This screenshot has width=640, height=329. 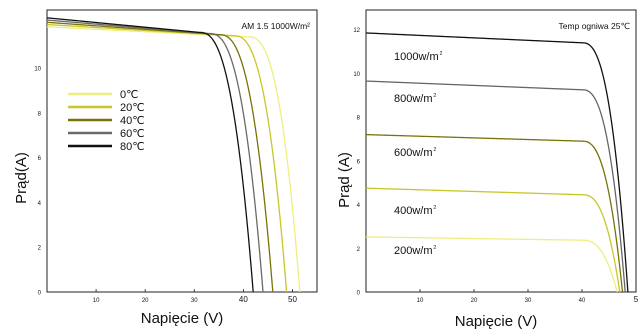 I want to click on y-axis-label-right: Prąd (A), so click(x=344, y=180).